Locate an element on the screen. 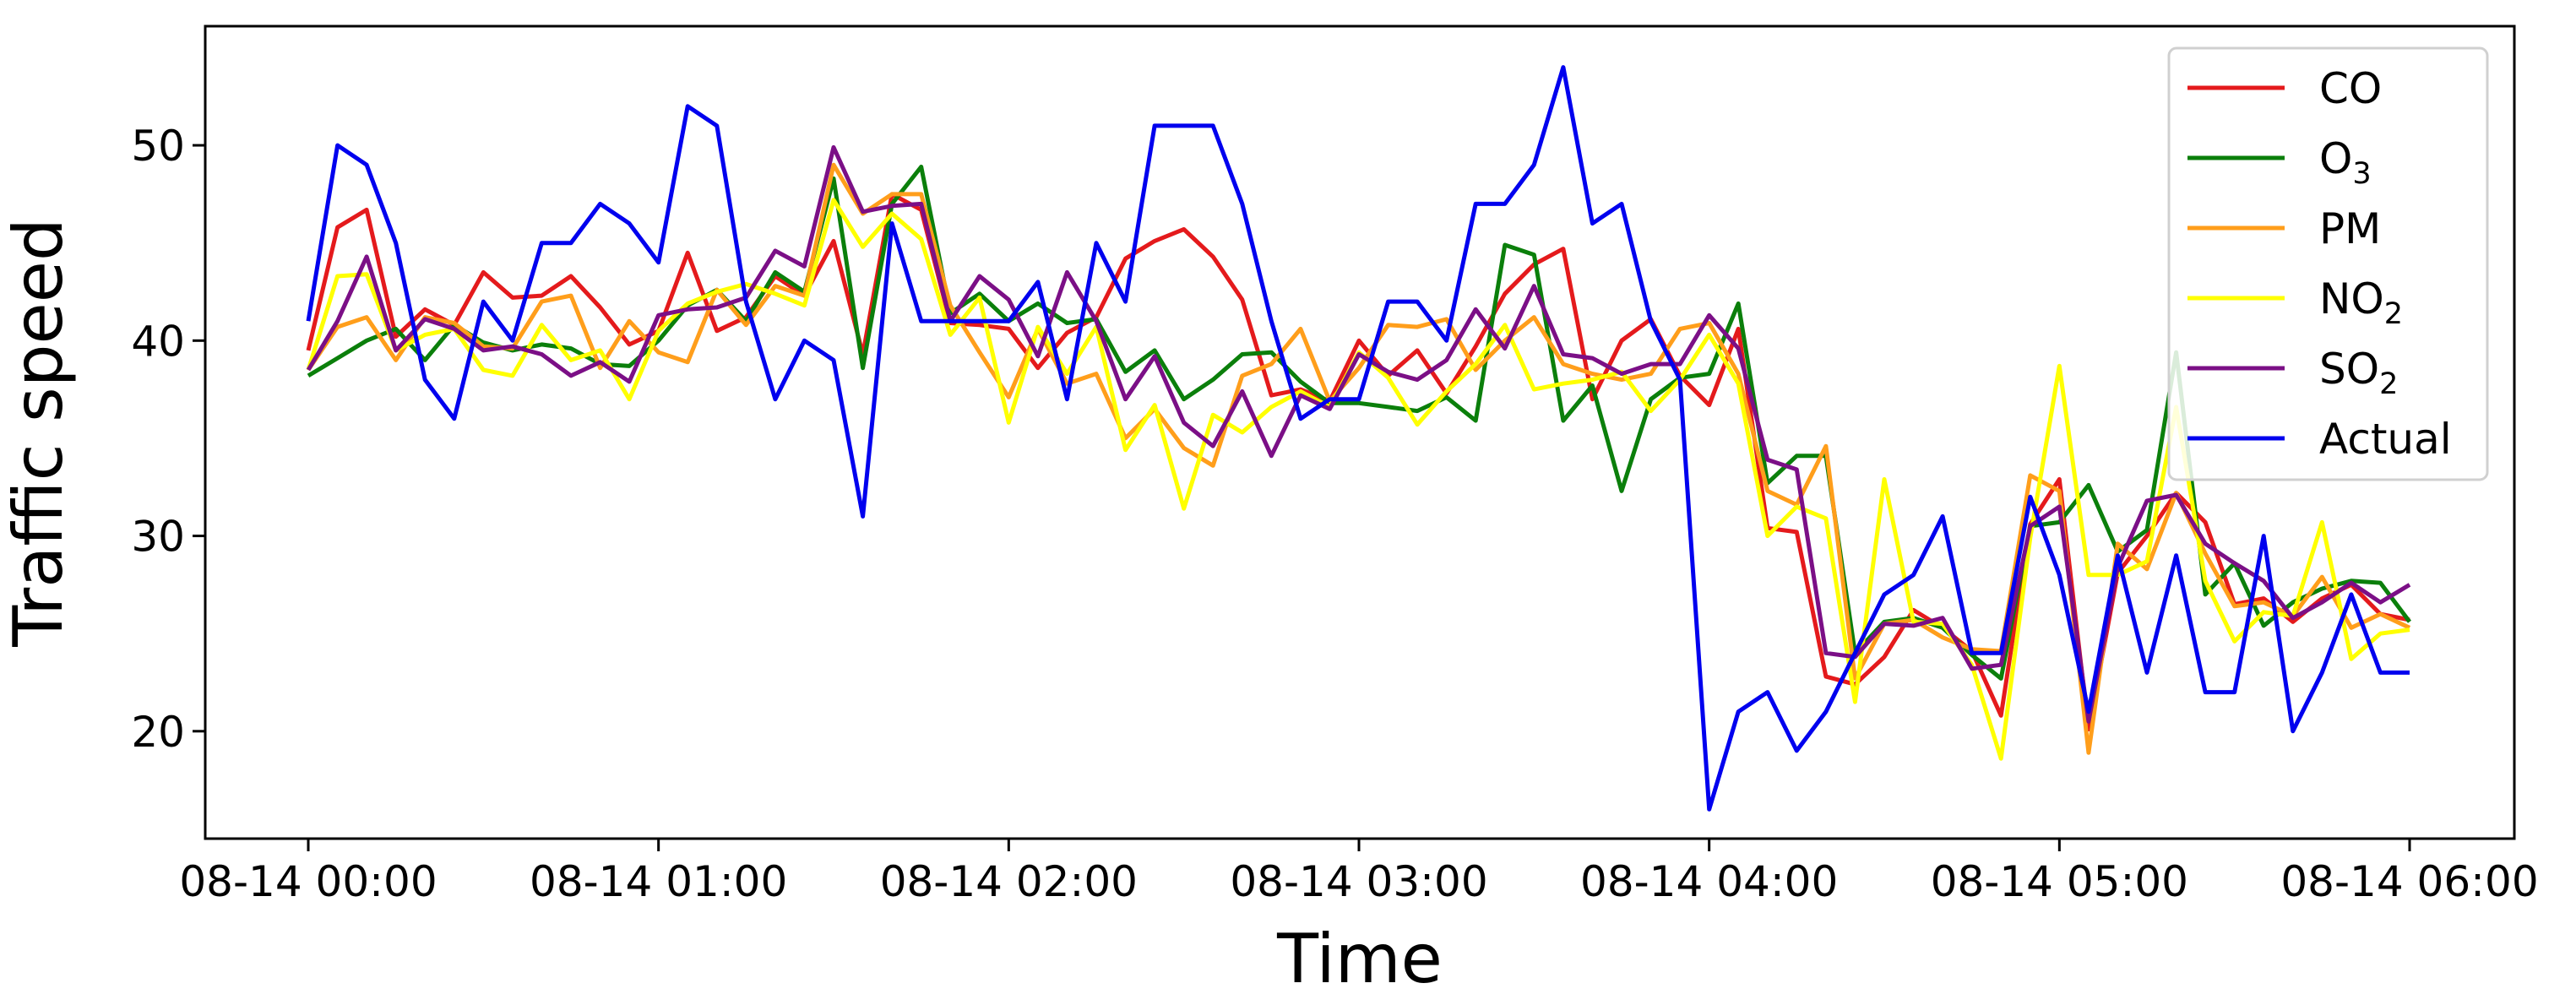 The image size is (2576, 1005). legend-label-o3: O3 is located at coordinates (2345, 162).